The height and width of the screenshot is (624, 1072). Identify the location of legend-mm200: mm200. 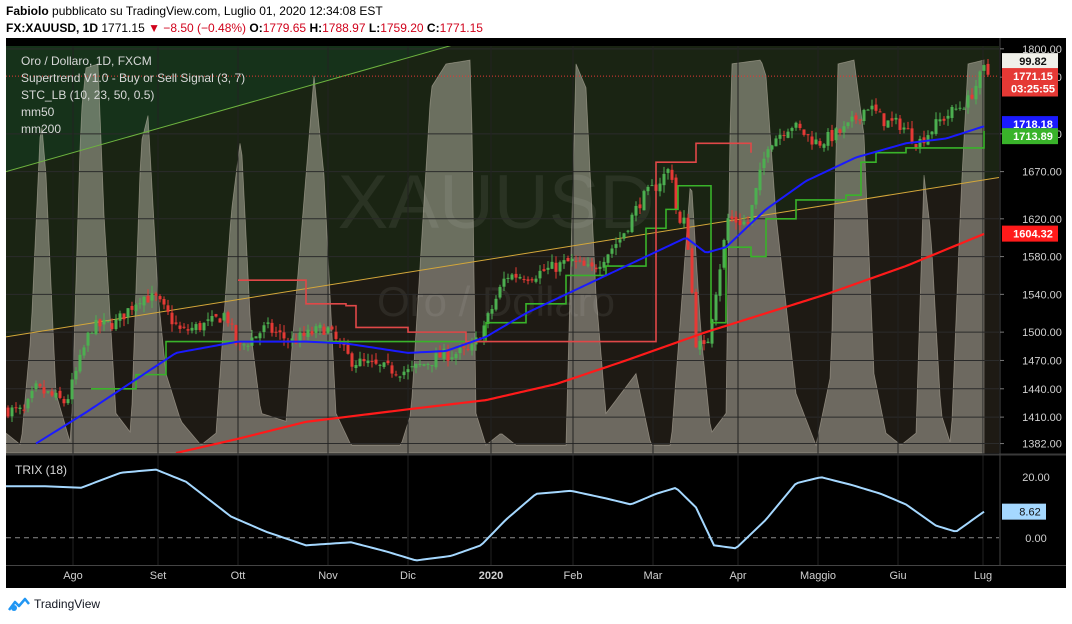
(41, 129).